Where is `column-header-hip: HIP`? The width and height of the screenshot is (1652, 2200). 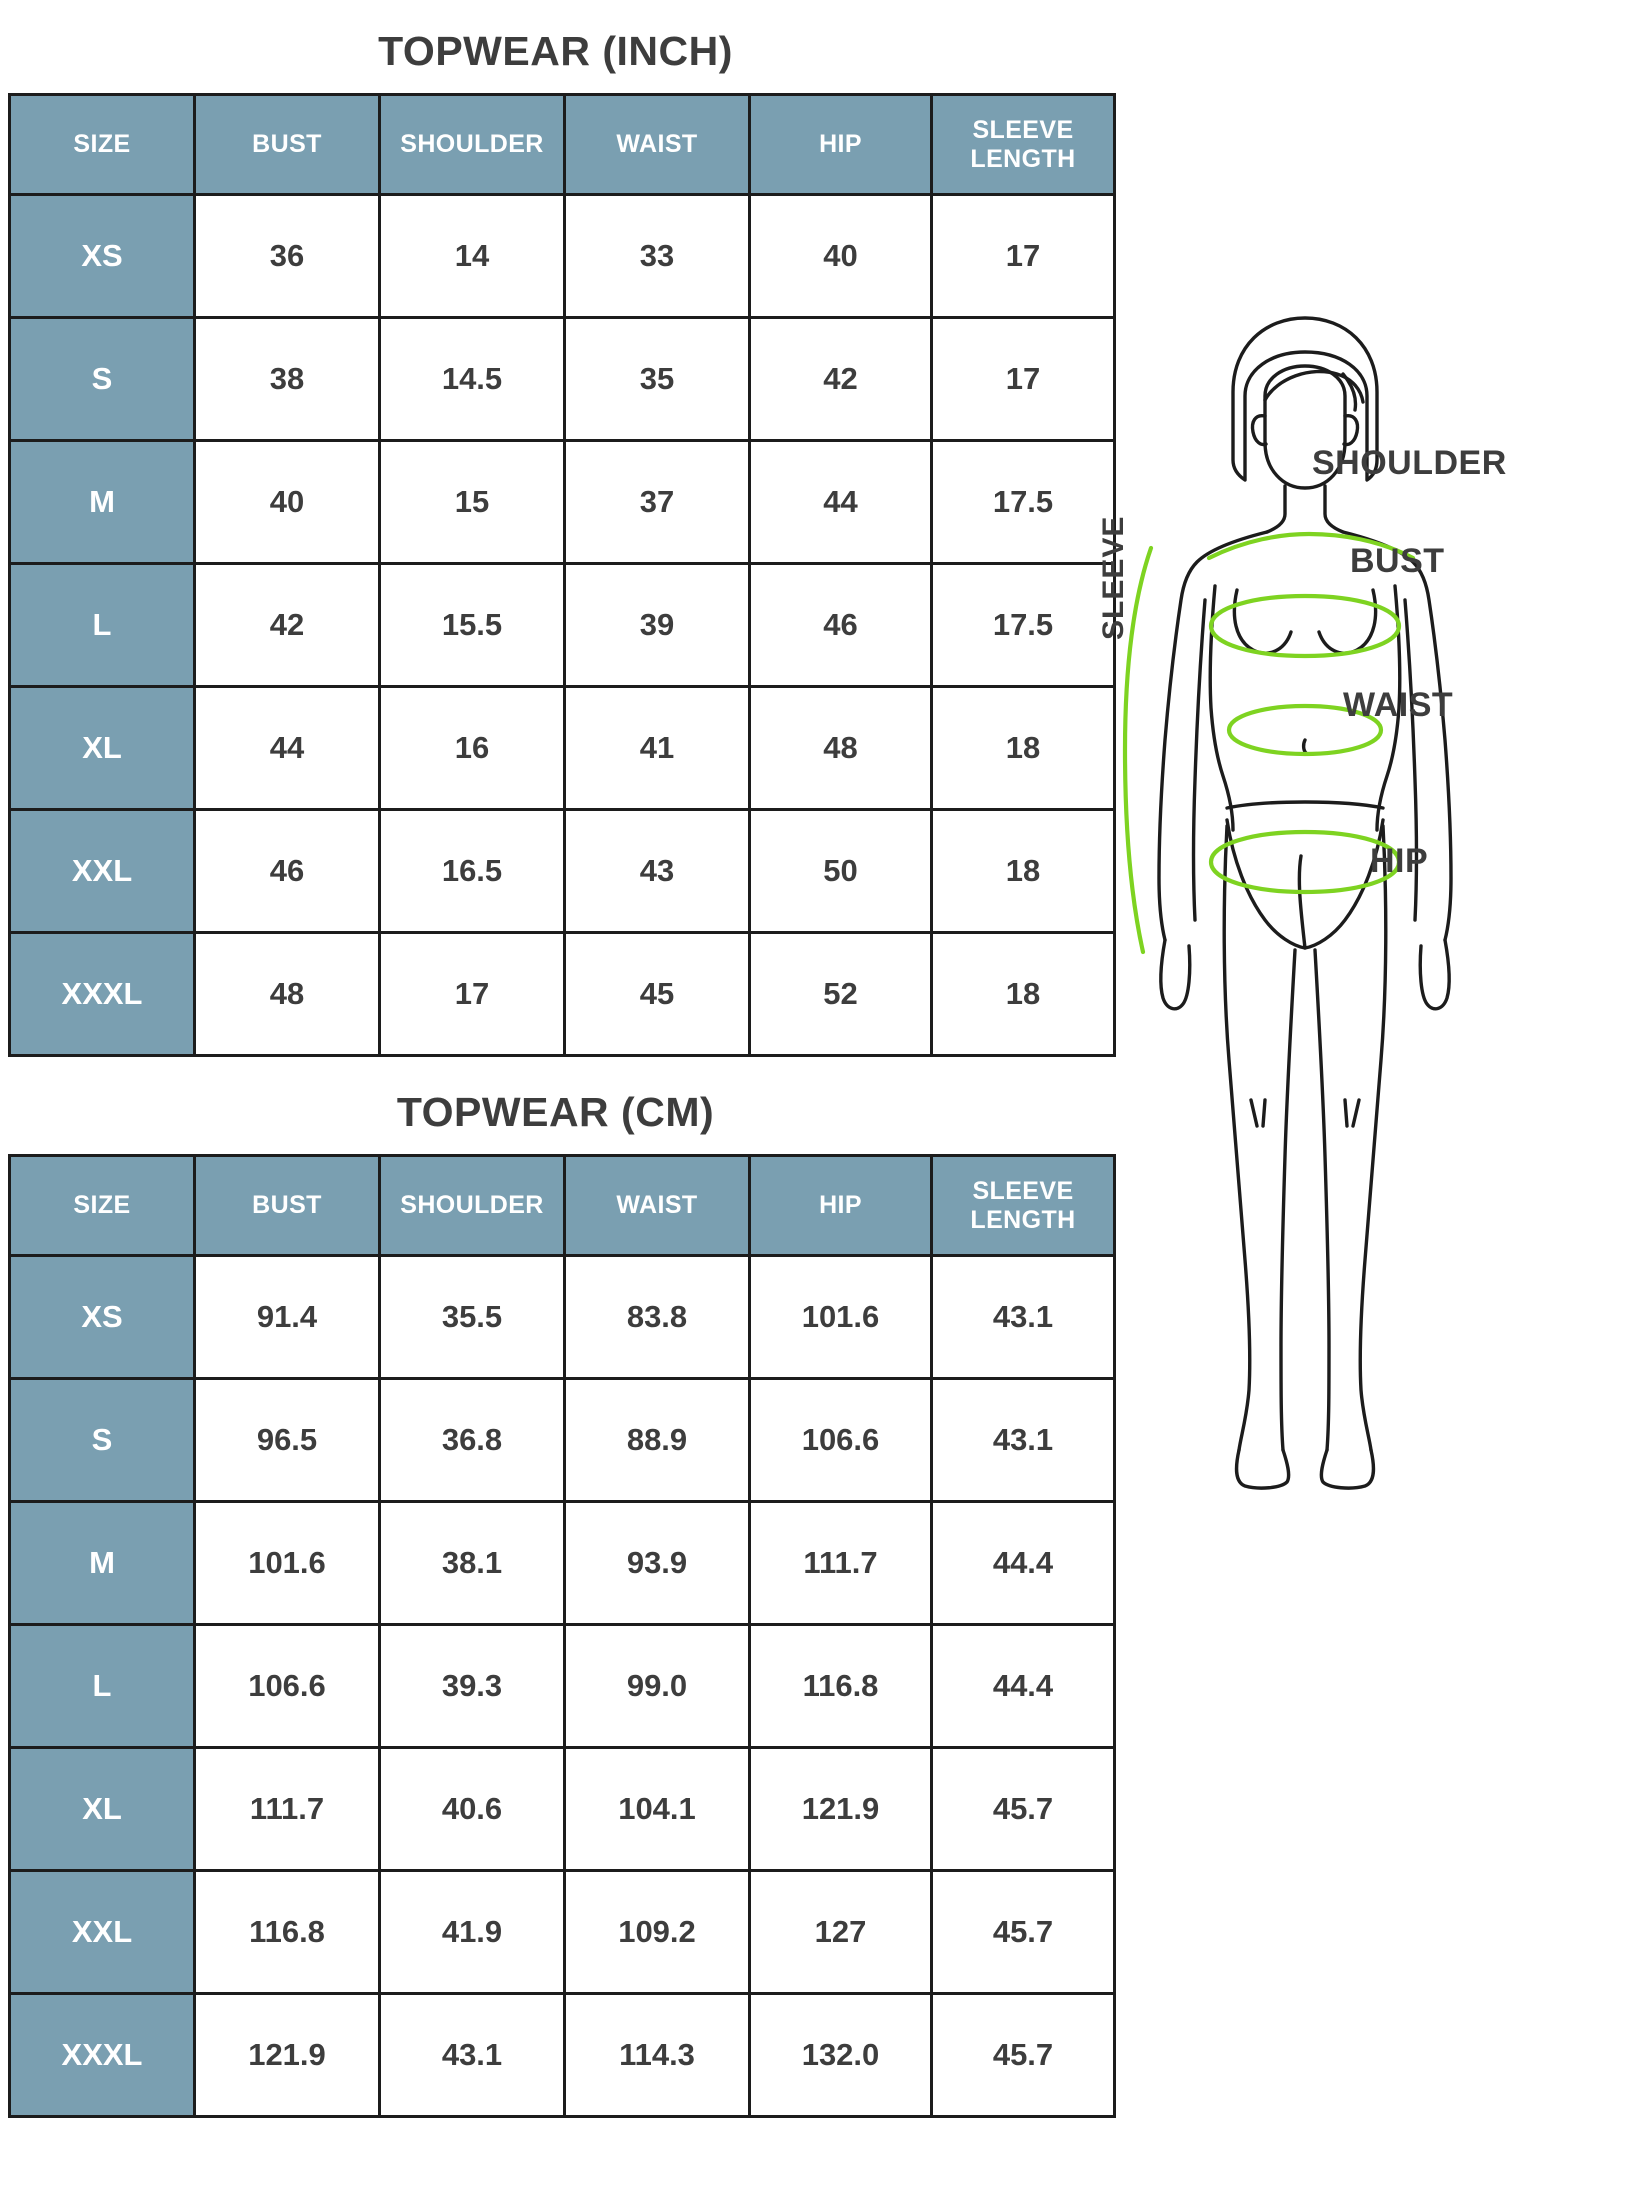
column-header-hip: HIP is located at coordinates (840, 1205).